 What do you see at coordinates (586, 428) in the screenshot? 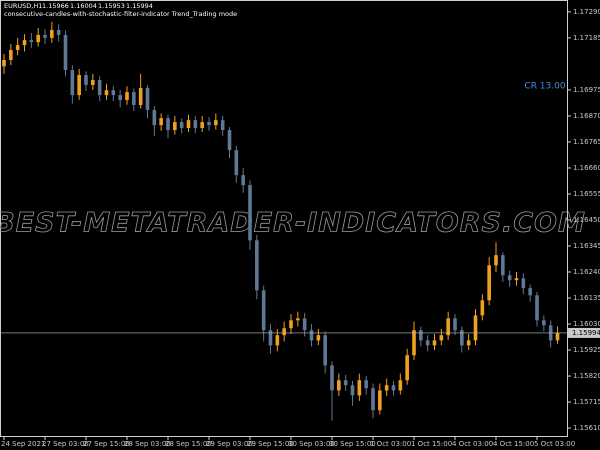
I see `y-tick-label: 1.15610` at bounding box center [586, 428].